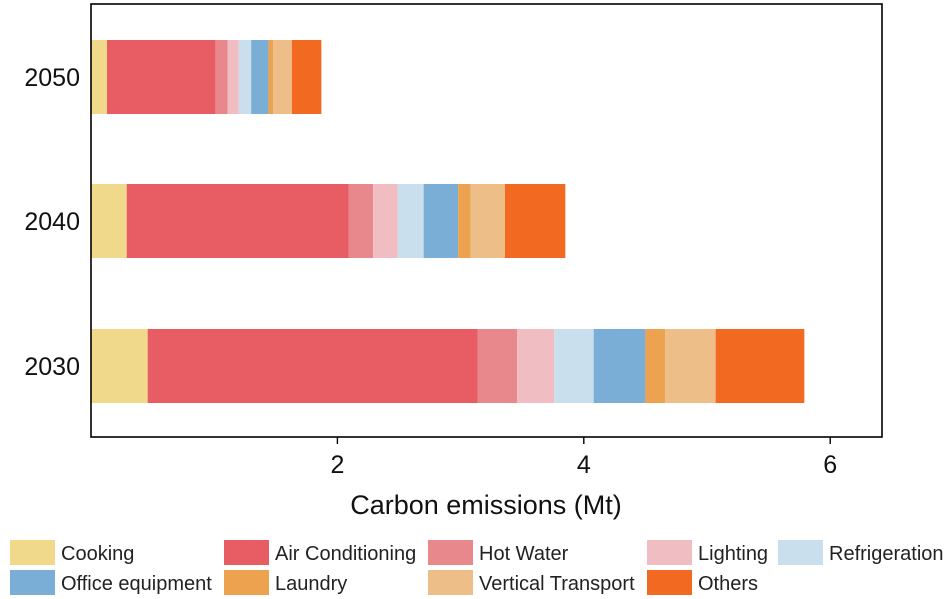 This screenshot has height=599, width=950. What do you see at coordinates (345, 554) in the screenshot?
I see `legend-label-air-conditioning: Air Conditioning` at bounding box center [345, 554].